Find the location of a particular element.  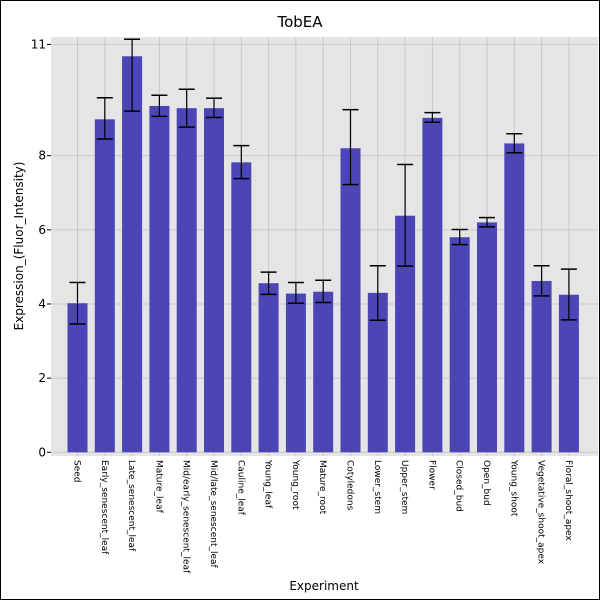

x-tick-label: Cotyledons is located at coordinates (350, 485).